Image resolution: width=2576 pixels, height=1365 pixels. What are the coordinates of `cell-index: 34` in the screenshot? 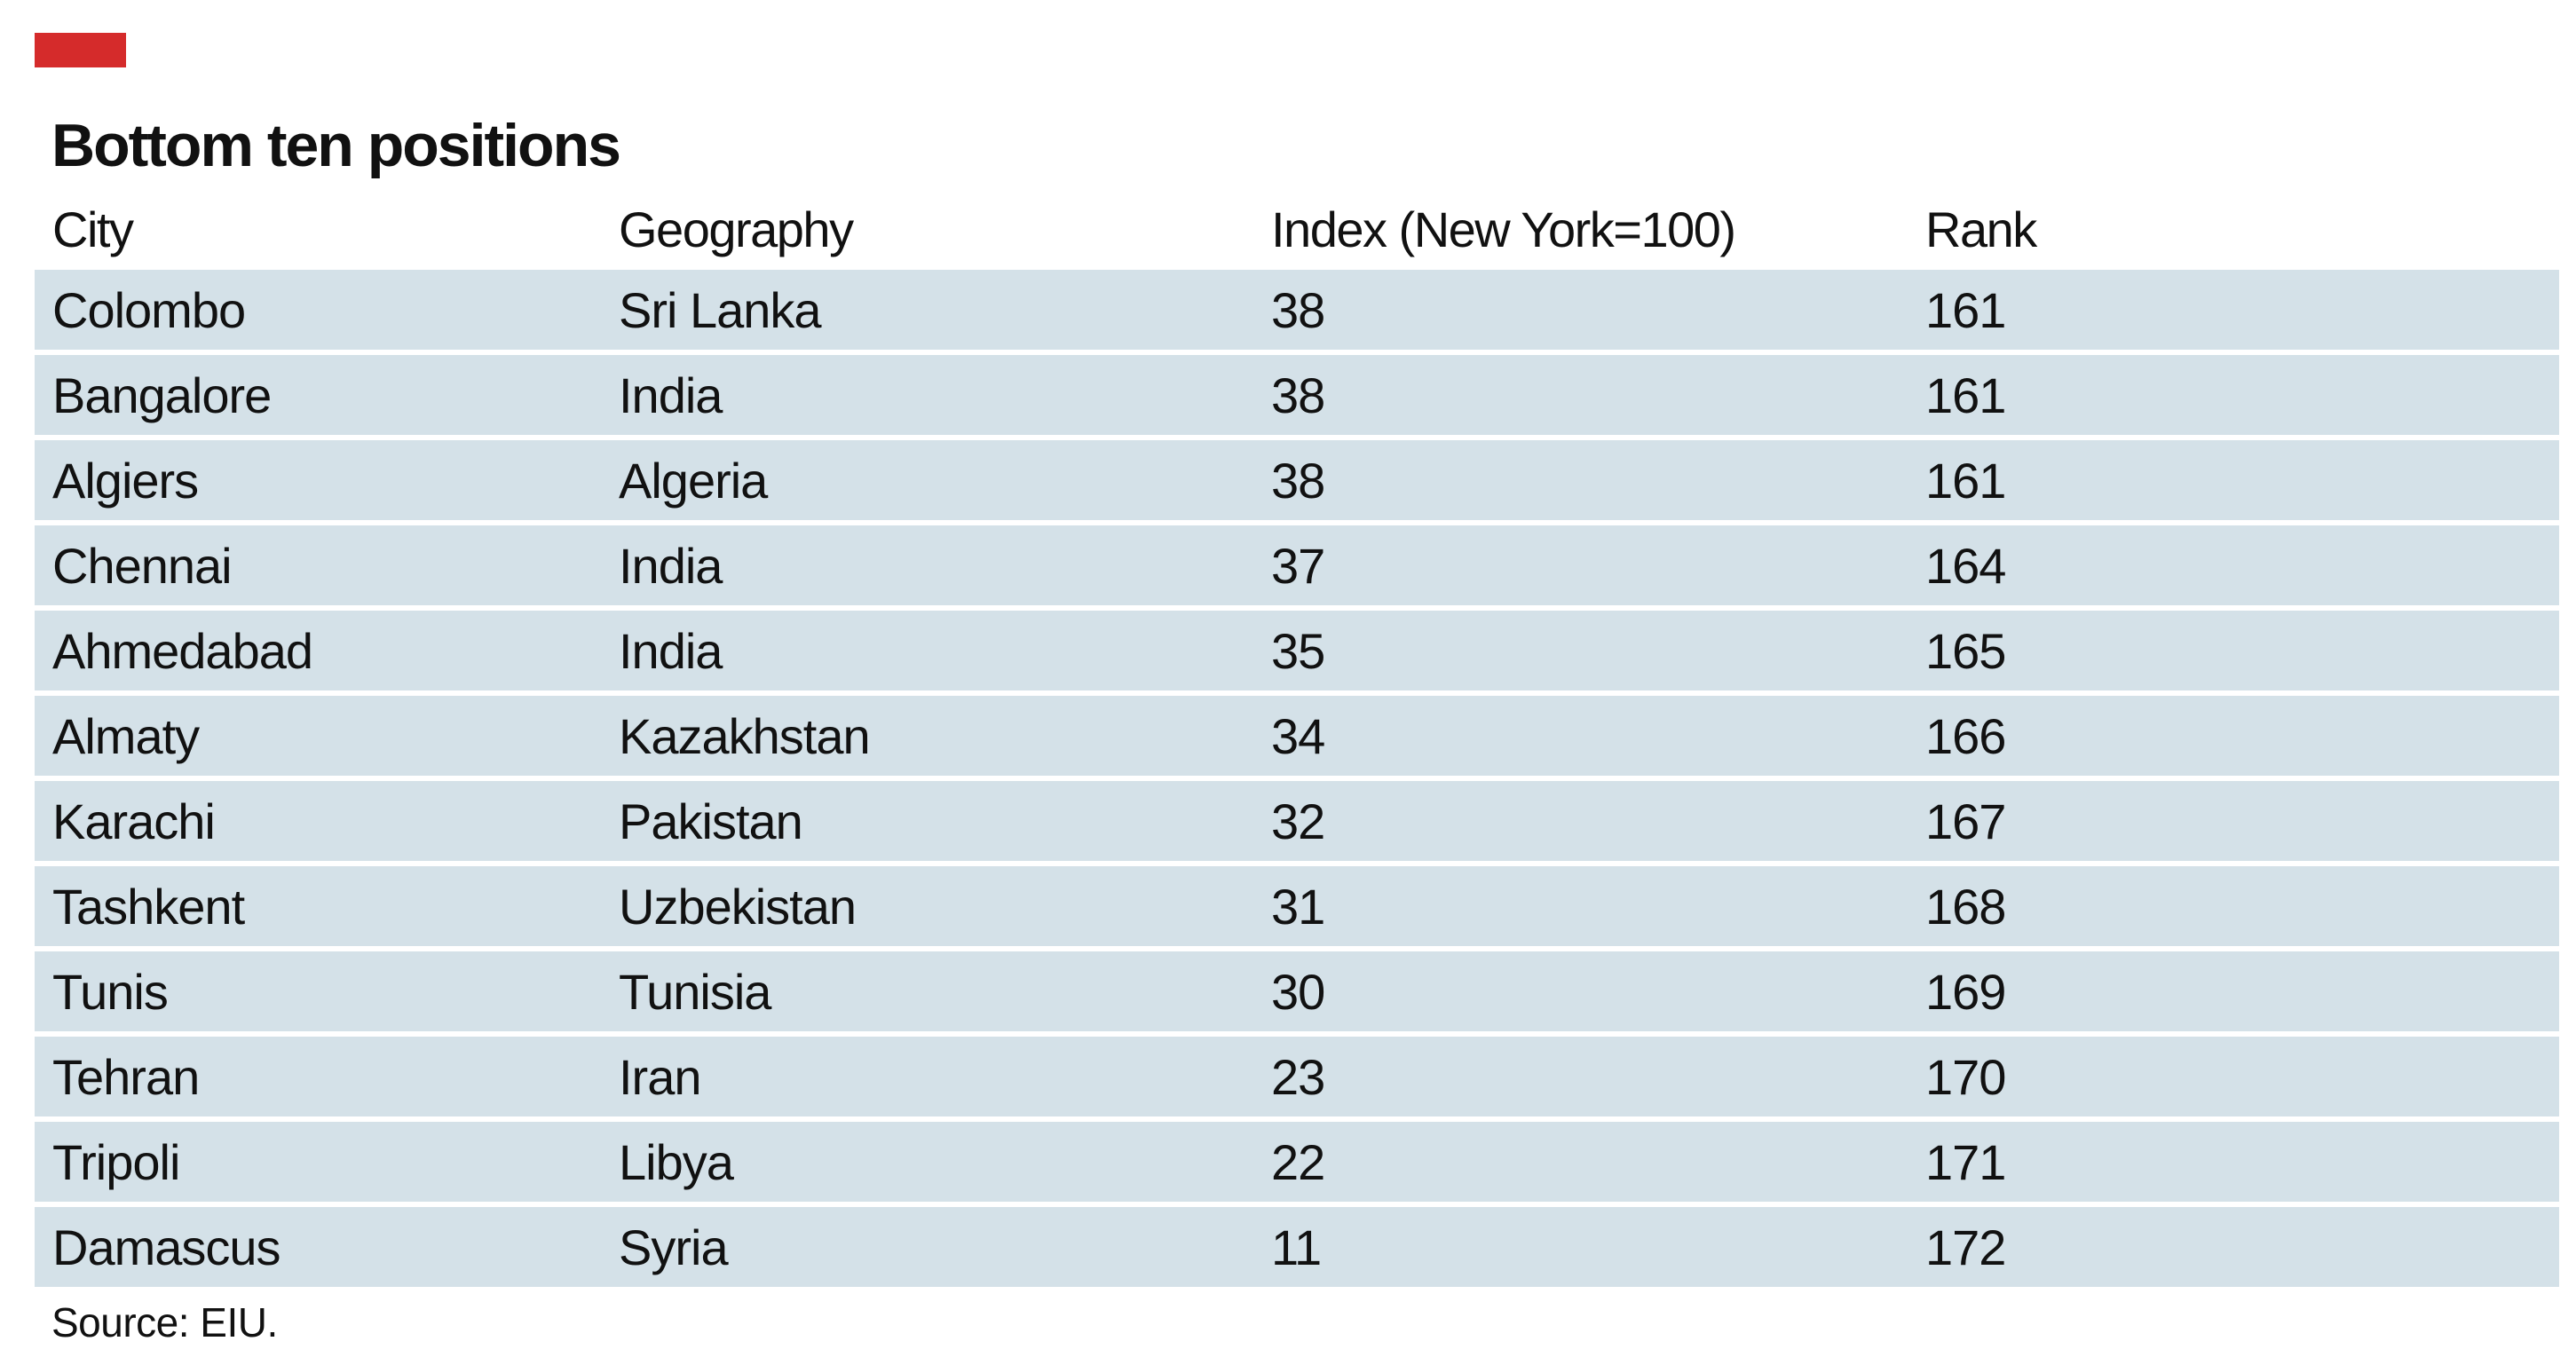 It's located at (1298, 735).